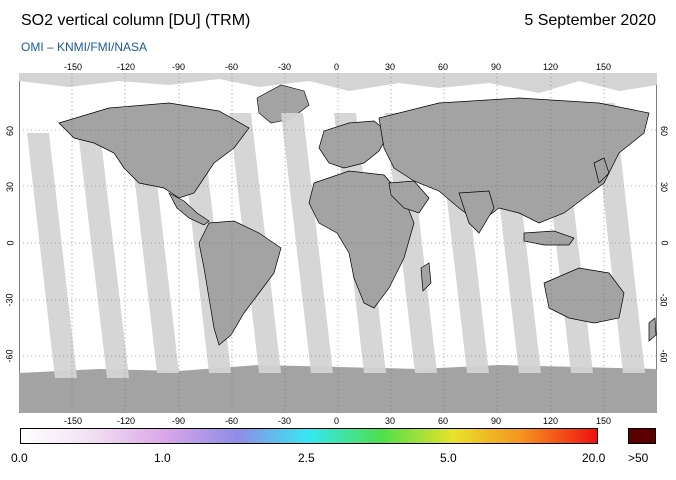  What do you see at coordinates (664, 187) in the screenshot?
I see `lat-tick-right: 30` at bounding box center [664, 187].